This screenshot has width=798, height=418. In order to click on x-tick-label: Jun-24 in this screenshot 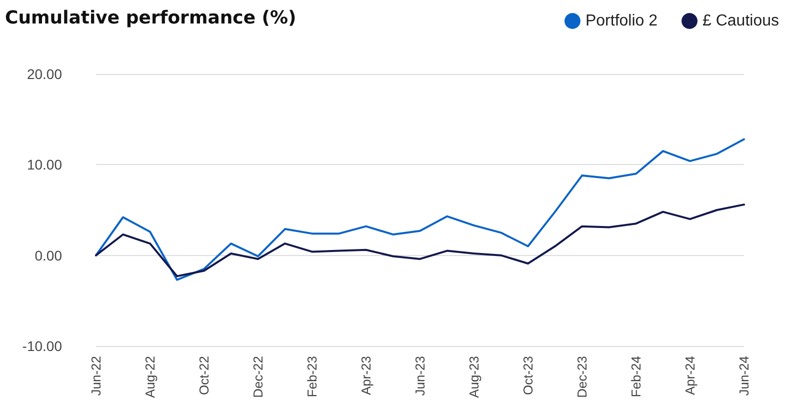, I will do `click(744, 376)`.